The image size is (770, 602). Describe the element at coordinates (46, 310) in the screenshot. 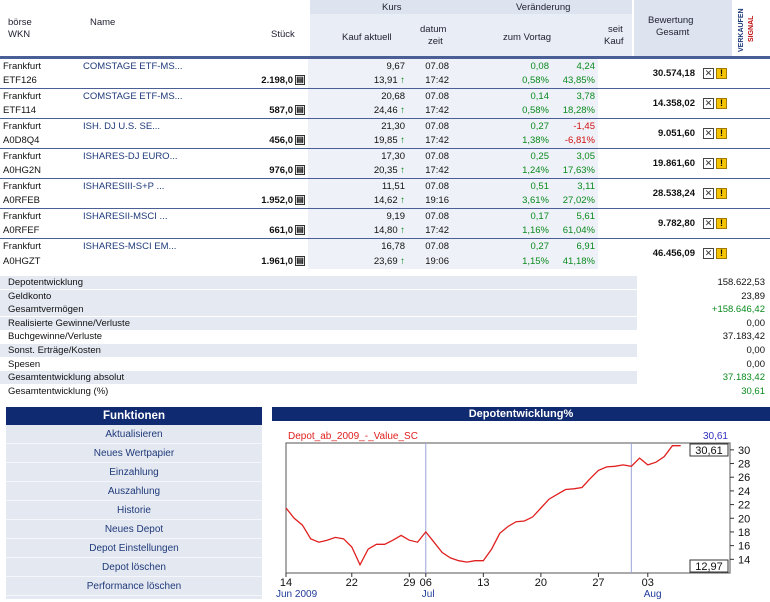

I see `summary-label: Gesamtvermögen` at that location.